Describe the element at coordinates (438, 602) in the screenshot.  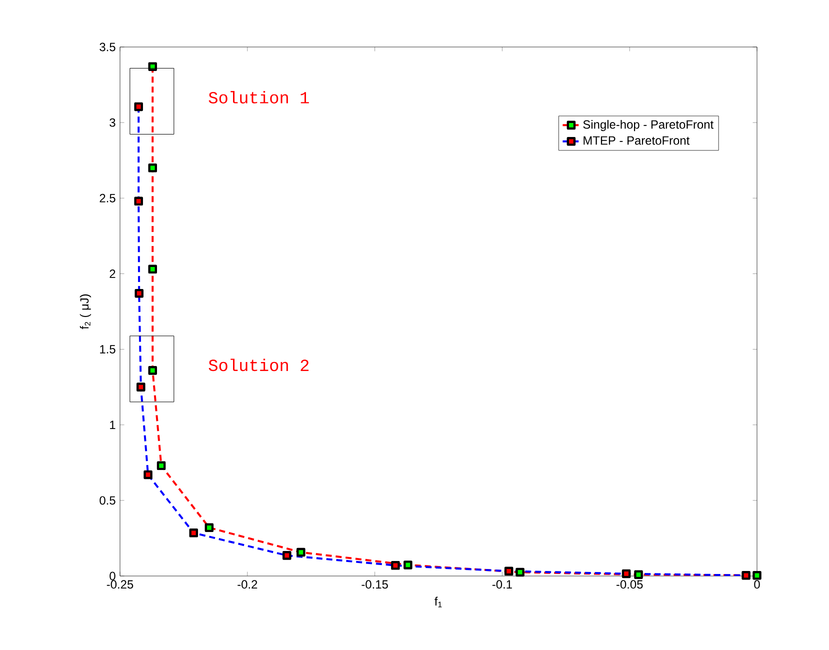
I see `x-axis-title: f$_{1}$` at that location.